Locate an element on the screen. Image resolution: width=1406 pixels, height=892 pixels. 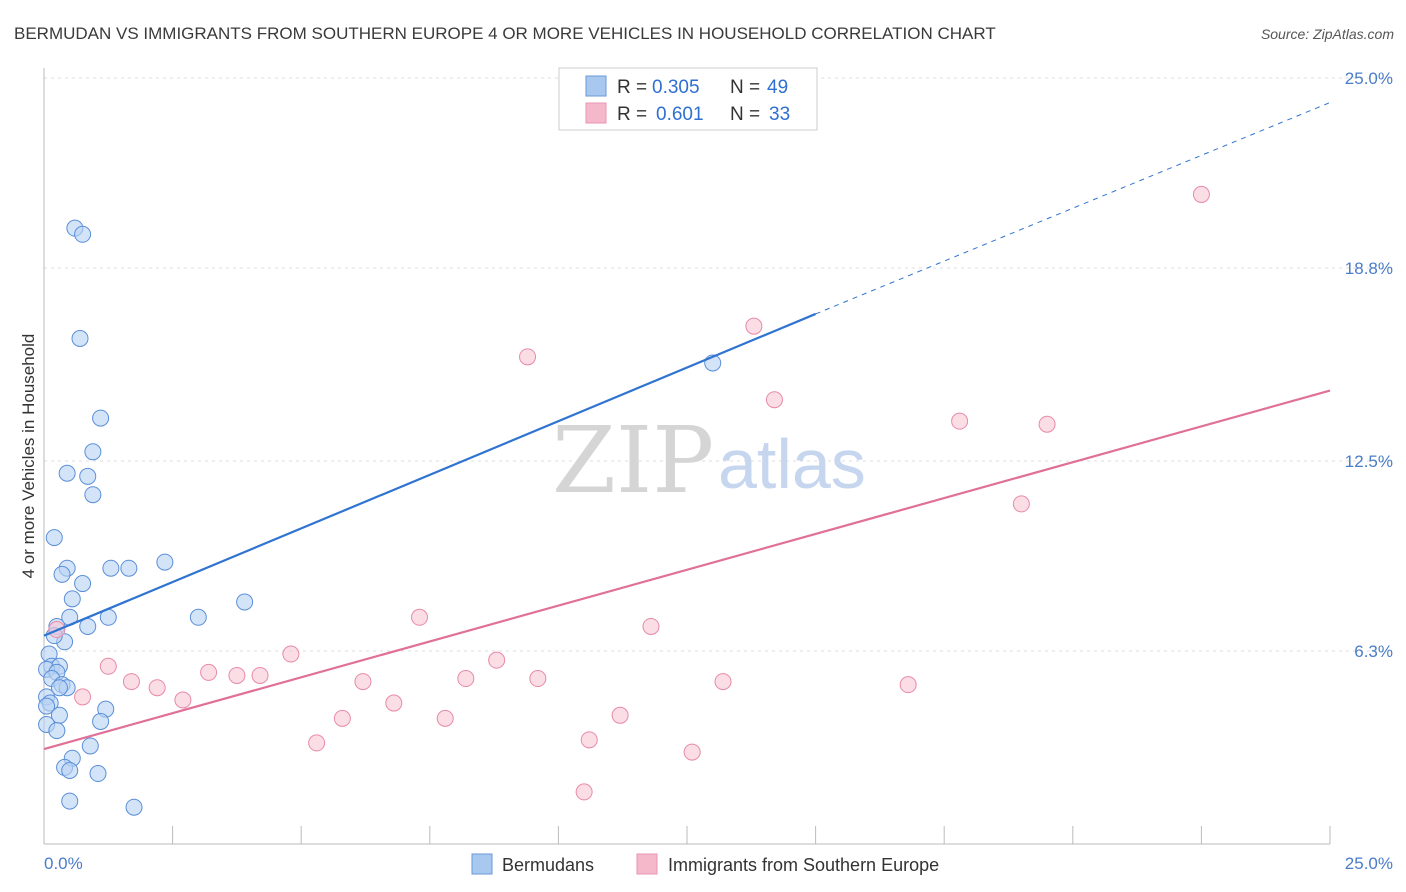
y-tick-label-3: 25.0% is located at coordinates (1369, 78).